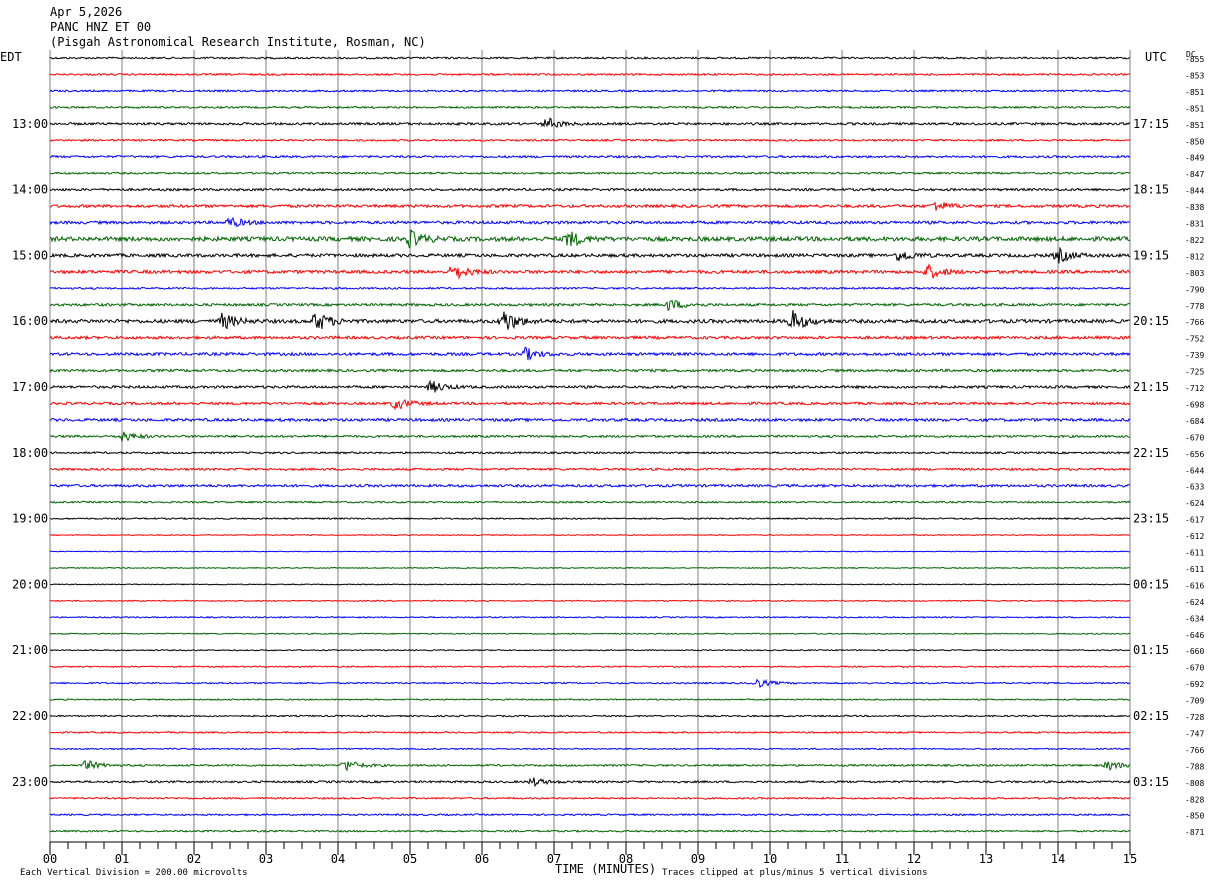 This screenshot has height=886, width=1210. I want to click on dc-offset-label: -644, so click(1194, 470).